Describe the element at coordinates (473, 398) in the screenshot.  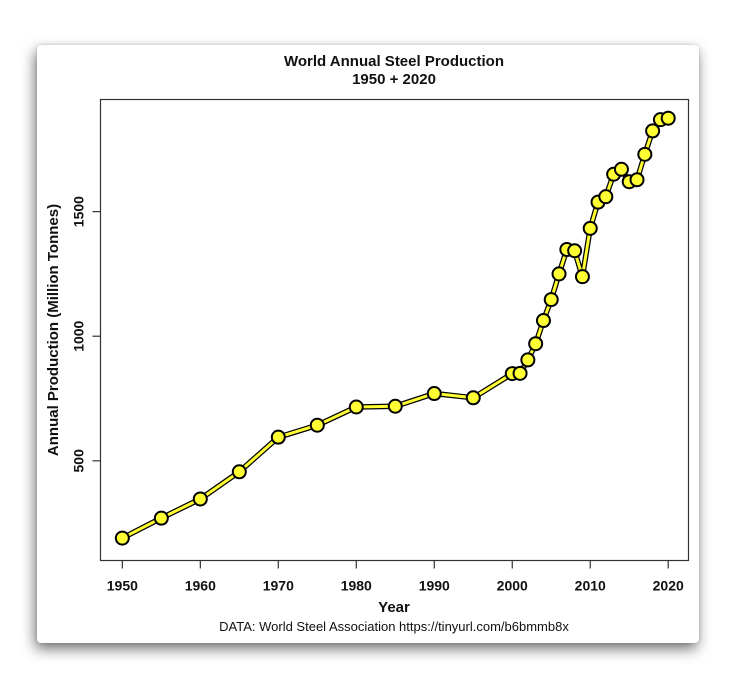
I see `data-point-1995` at that location.